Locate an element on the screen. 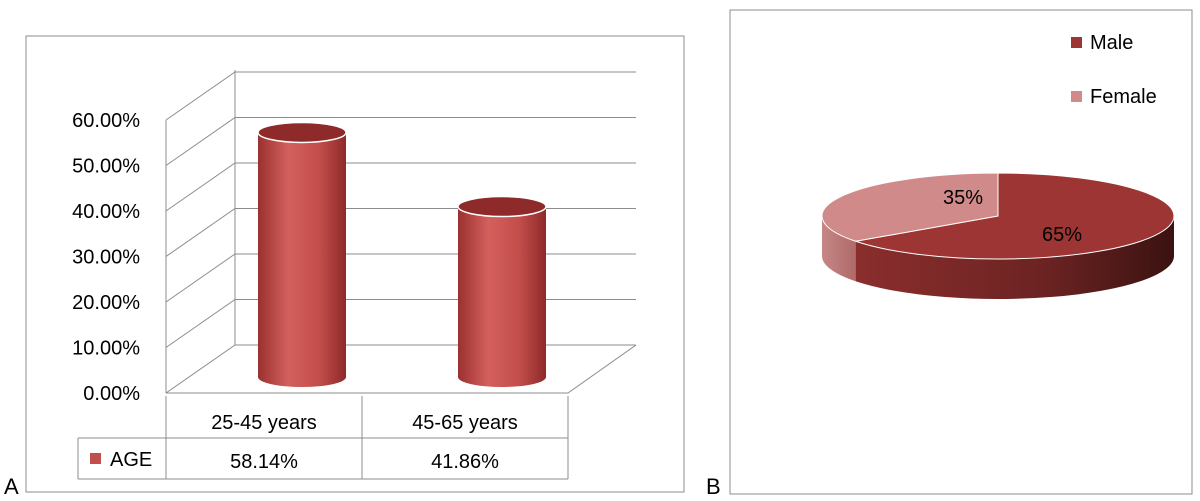  legend-swatch-age is located at coordinates (95, 458).